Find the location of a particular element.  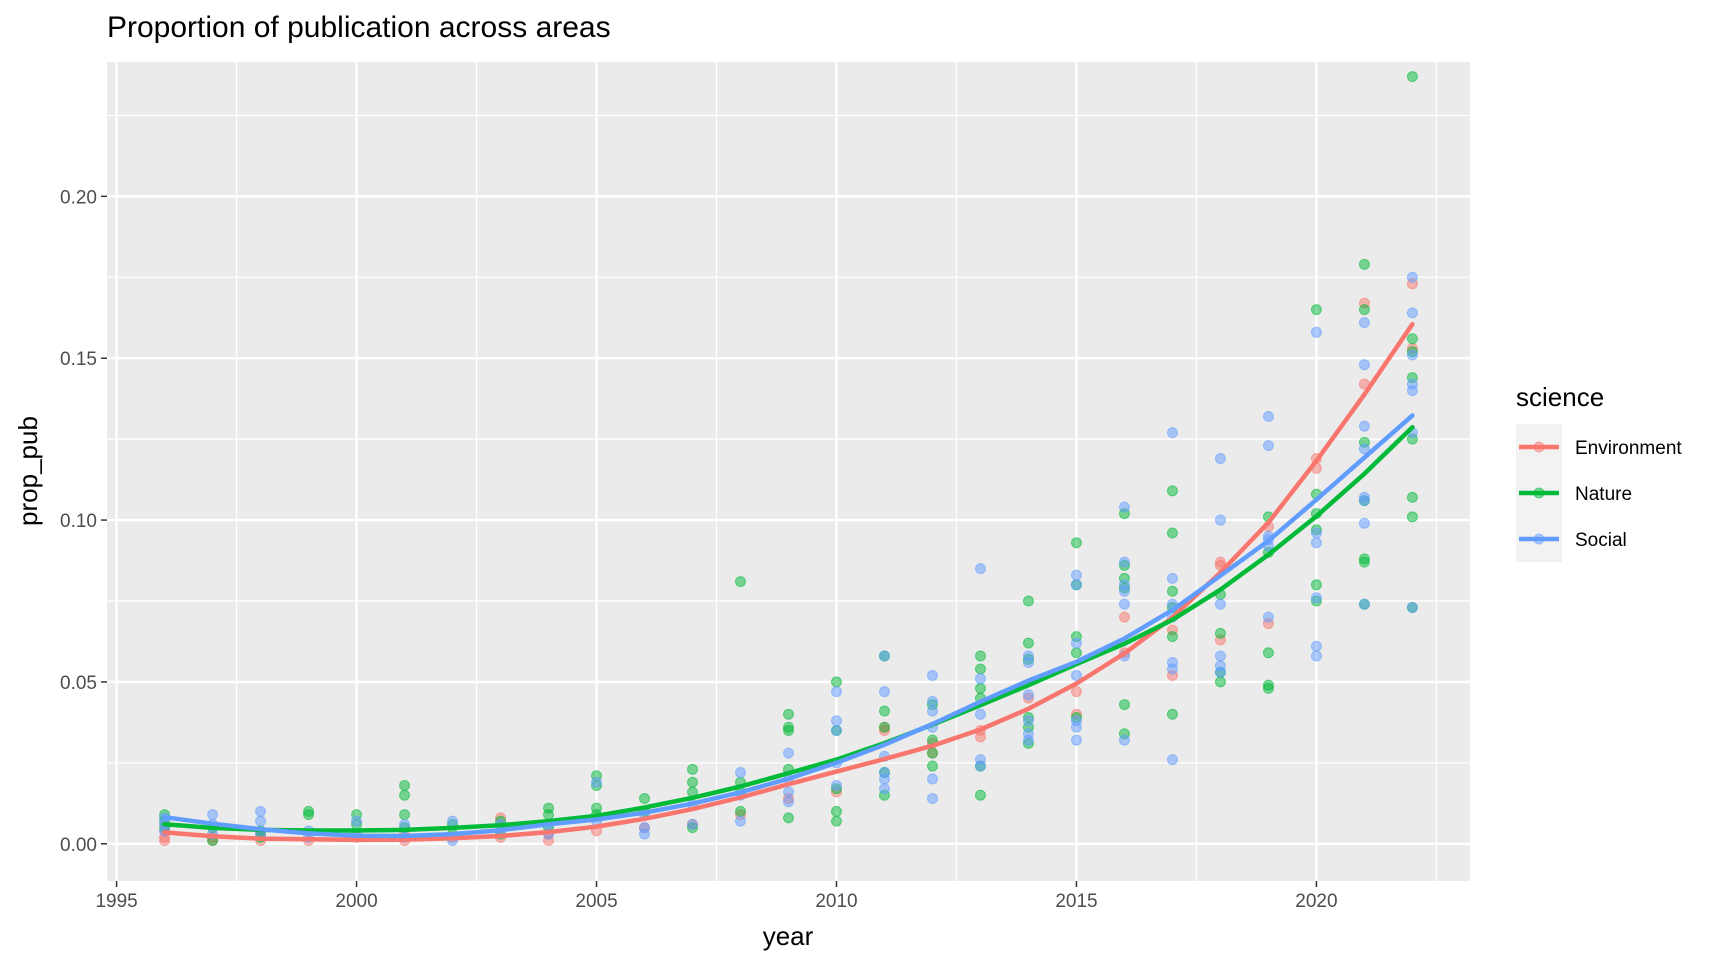

x-tick-label: 2015 is located at coordinates (1076, 901).